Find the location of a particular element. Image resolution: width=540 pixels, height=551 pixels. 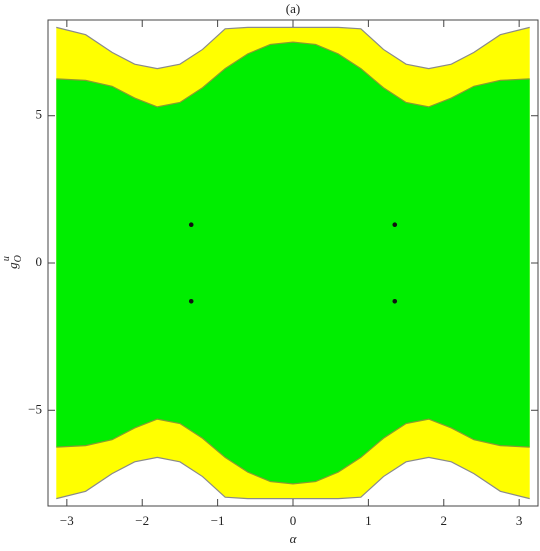

x-tick-label: −2 is located at coordinates (142, 520).